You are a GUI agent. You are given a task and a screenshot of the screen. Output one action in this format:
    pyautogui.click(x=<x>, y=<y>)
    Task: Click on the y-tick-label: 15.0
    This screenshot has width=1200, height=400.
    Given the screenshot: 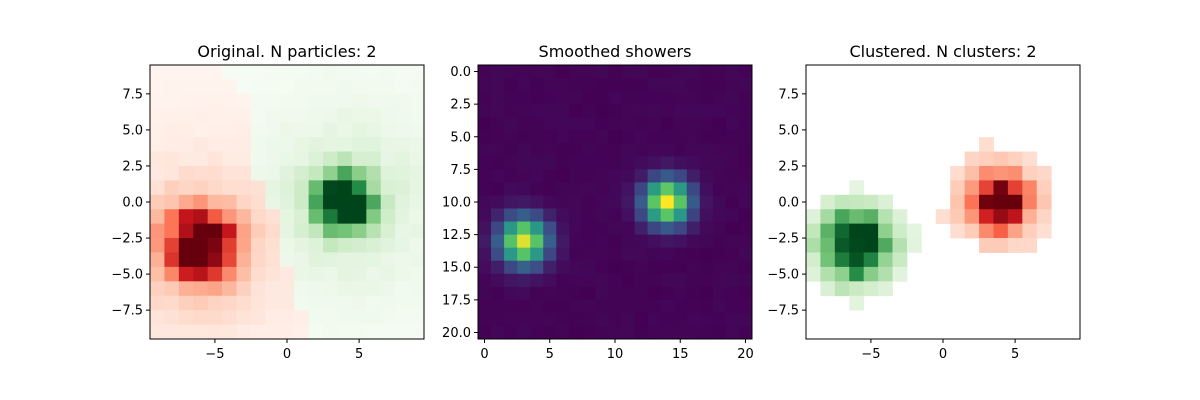 What is the action you would take?
    pyautogui.click(x=456, y=268)
    